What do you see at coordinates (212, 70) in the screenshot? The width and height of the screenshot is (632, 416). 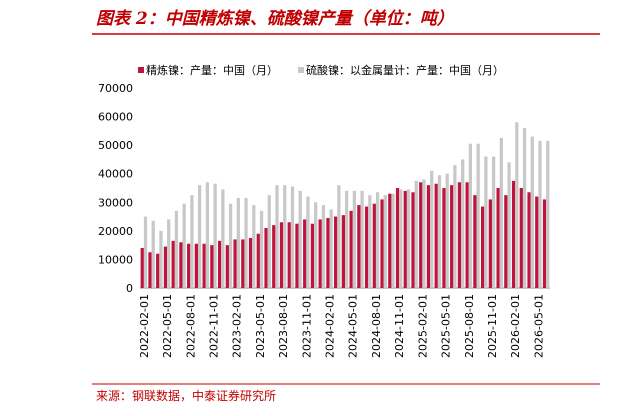 I see `legend-label: 精炼镍：产量：中国（月）` at bounding box center [212, 70].